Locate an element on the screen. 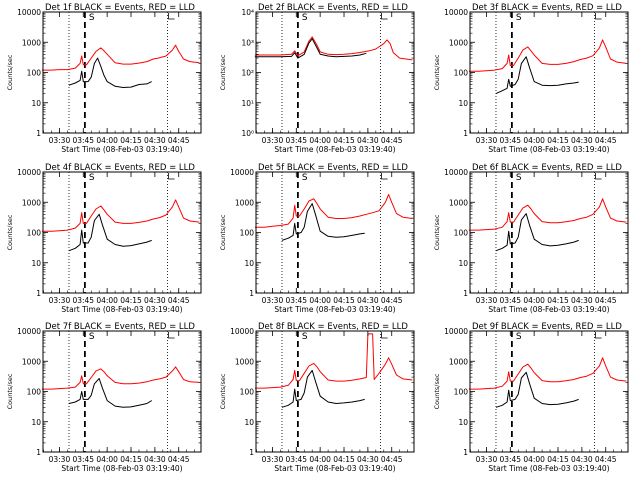 The width and height of the screenshot is (640, 480). panel-title: Det 3f BLACK = Events, RED = LLD is located at coordinates (547, 8).